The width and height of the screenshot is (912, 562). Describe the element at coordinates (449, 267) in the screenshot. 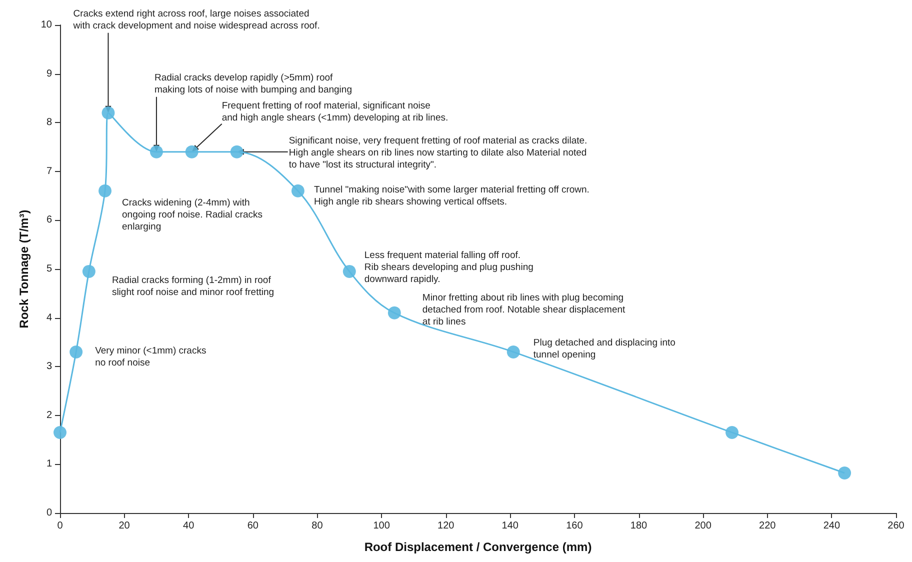

I see `annotation: Less frequent material falling off roof. Rib shears developing and plug pushing downward rapidly.` at that location.